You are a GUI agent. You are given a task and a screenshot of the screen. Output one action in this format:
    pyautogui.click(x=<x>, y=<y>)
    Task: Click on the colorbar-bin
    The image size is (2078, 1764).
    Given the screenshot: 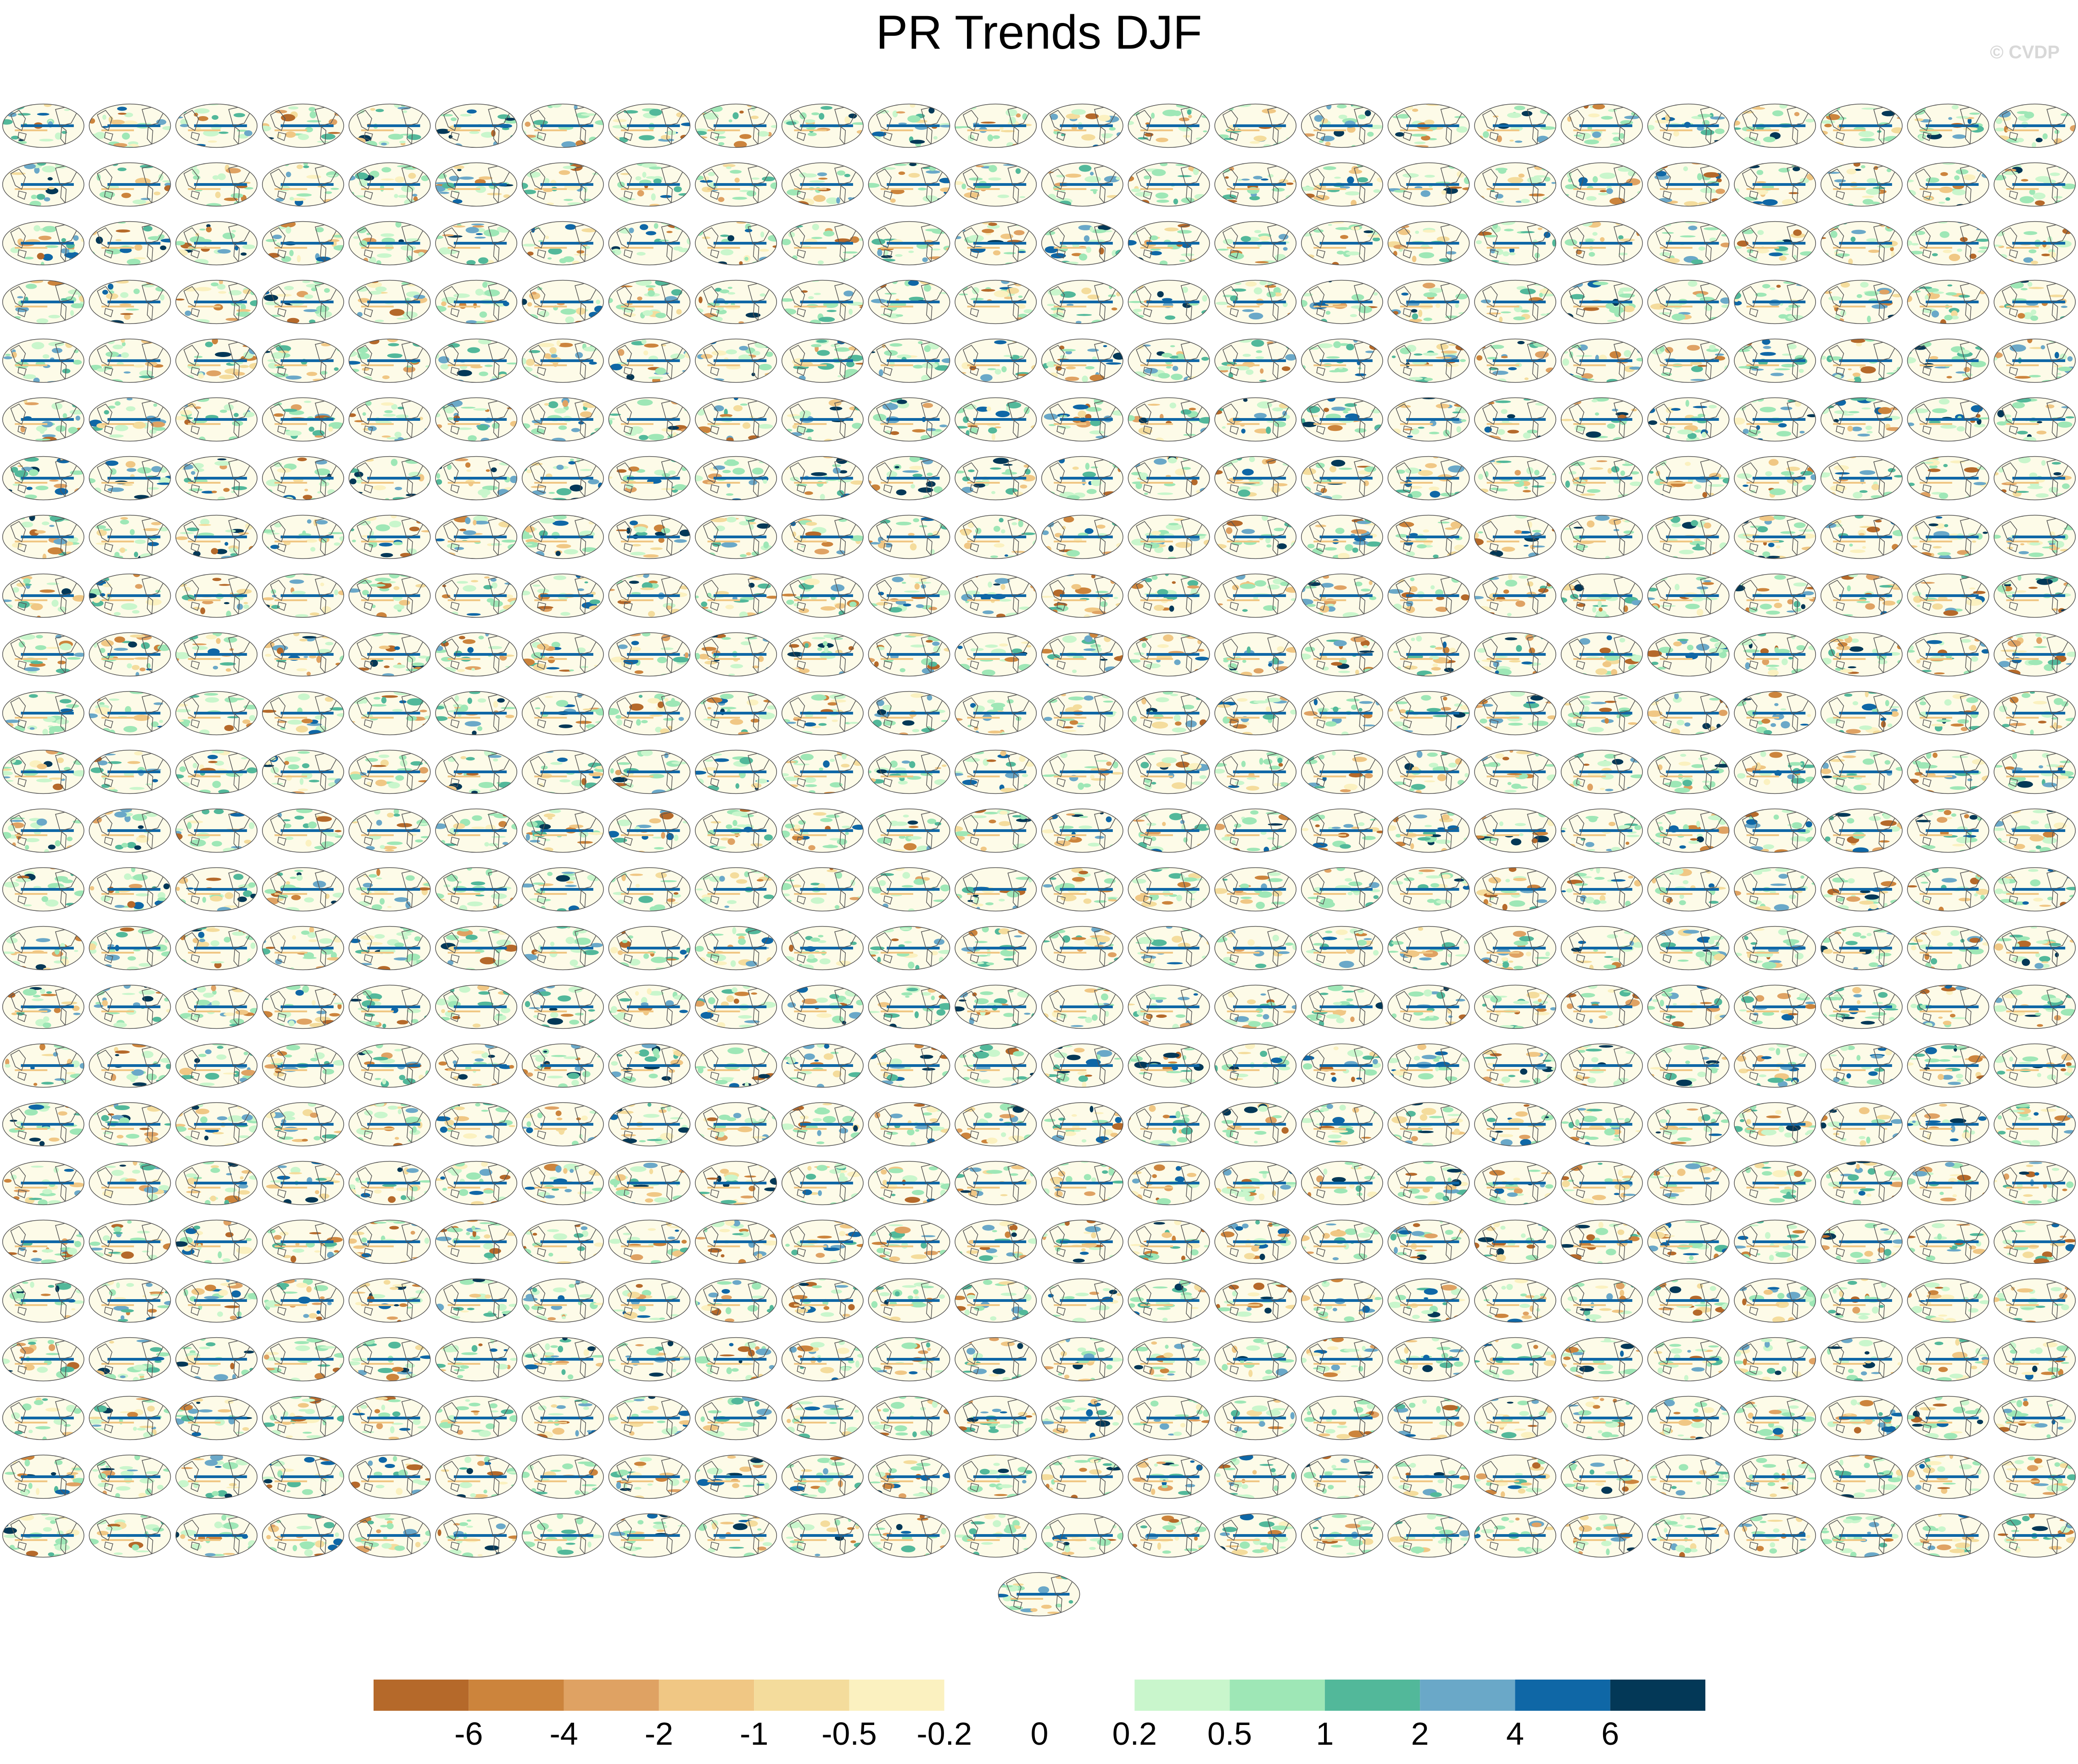 What is the action you would take?
    pyautogui.click(x=1467, y=1695)
    